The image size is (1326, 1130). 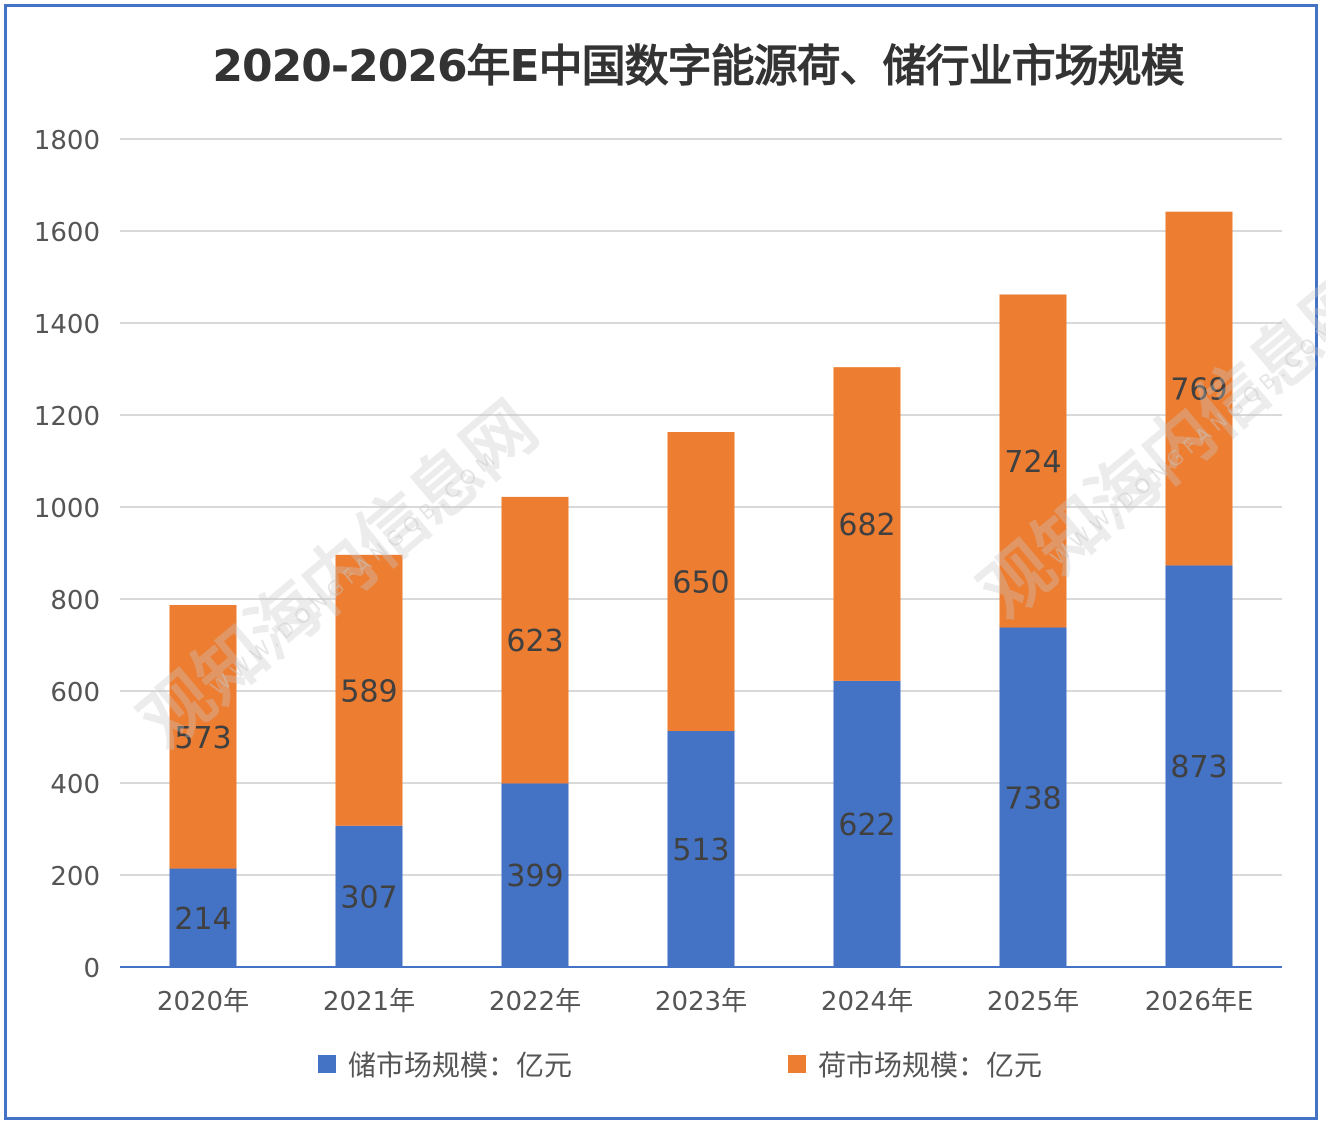 I want to click on legend-item-storage: 储市场规模：亿元, so click(x=445, y=1064).